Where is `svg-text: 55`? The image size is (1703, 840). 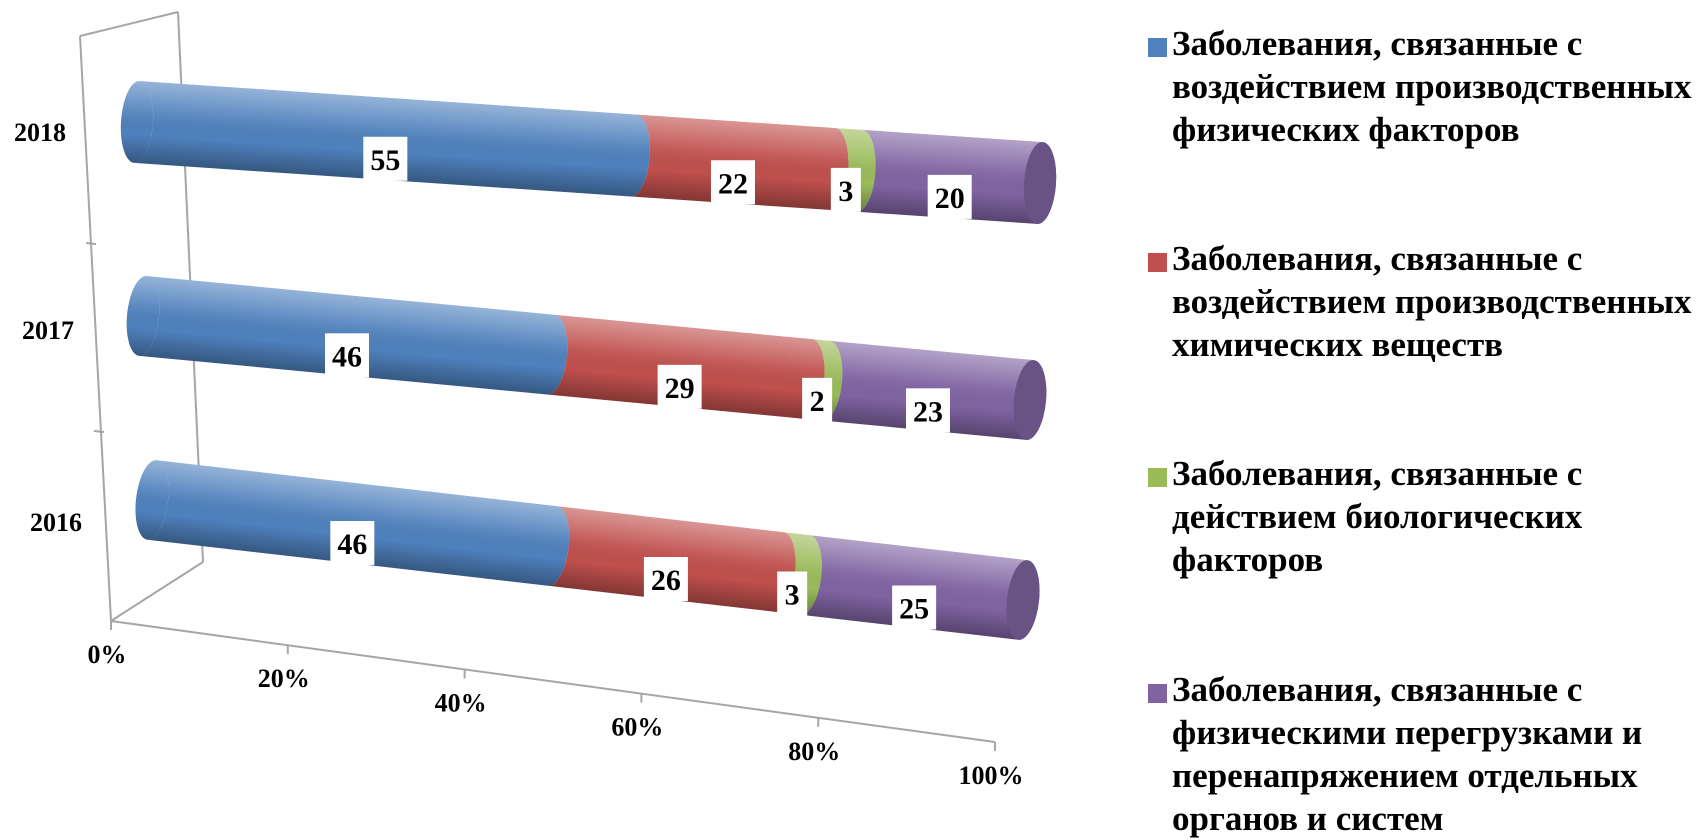
svg-text: 55 is located at coordinates (385, 160).